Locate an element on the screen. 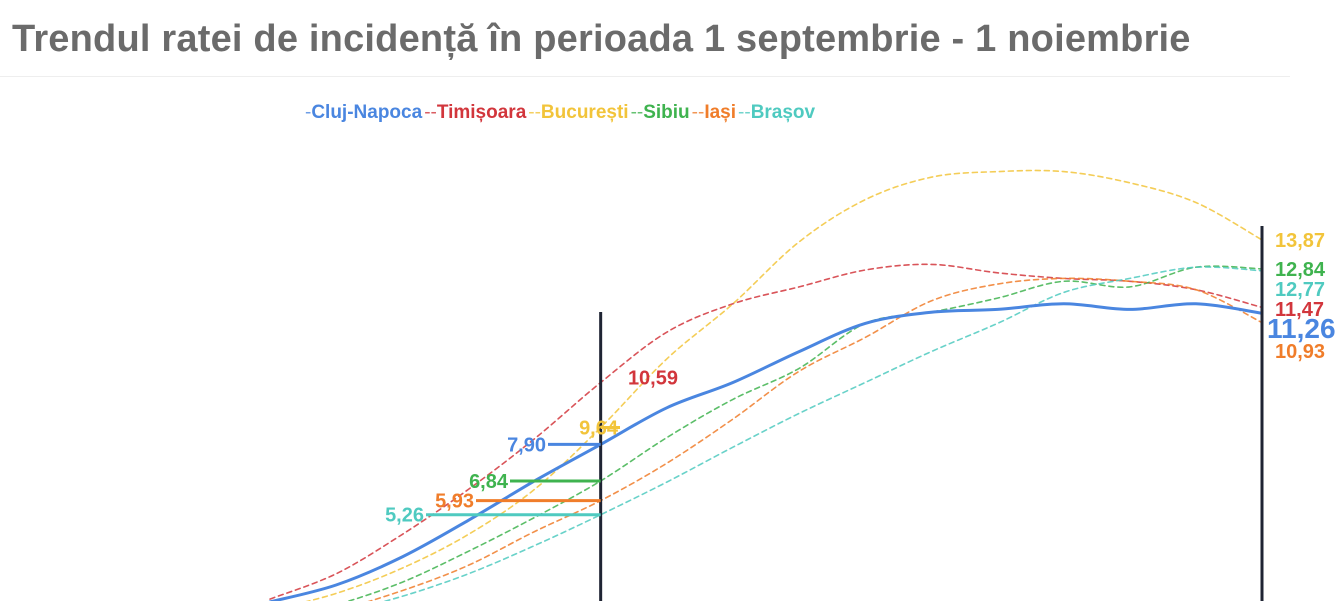 The width and height of the screenshot is (1343, 601). legend-label-cluj-napoca: Cluj-Napoca is located at coordinates (367, 112).